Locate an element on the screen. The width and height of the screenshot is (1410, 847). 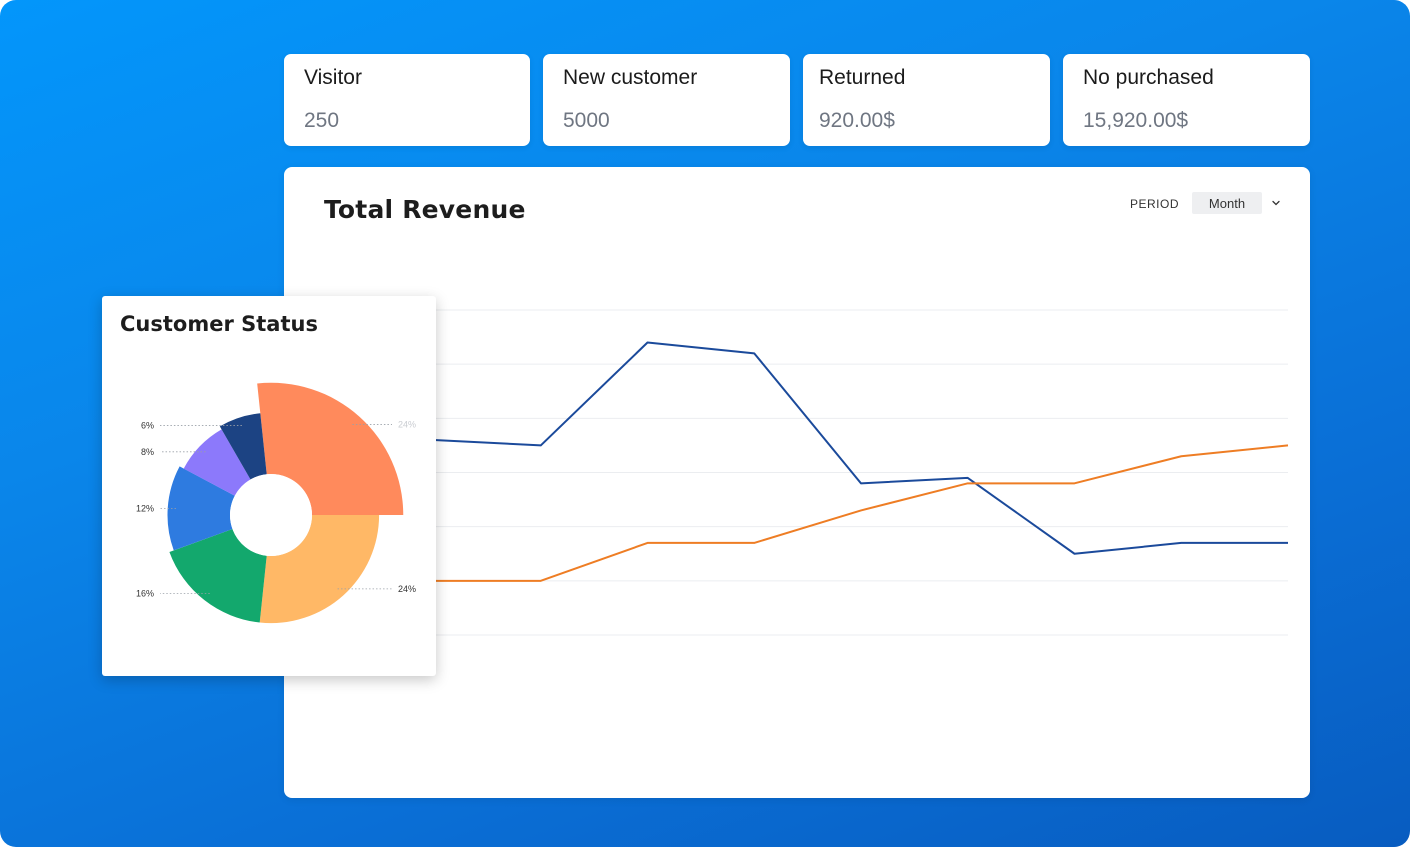
period-value: Month is located at coordinates (1227, 203).